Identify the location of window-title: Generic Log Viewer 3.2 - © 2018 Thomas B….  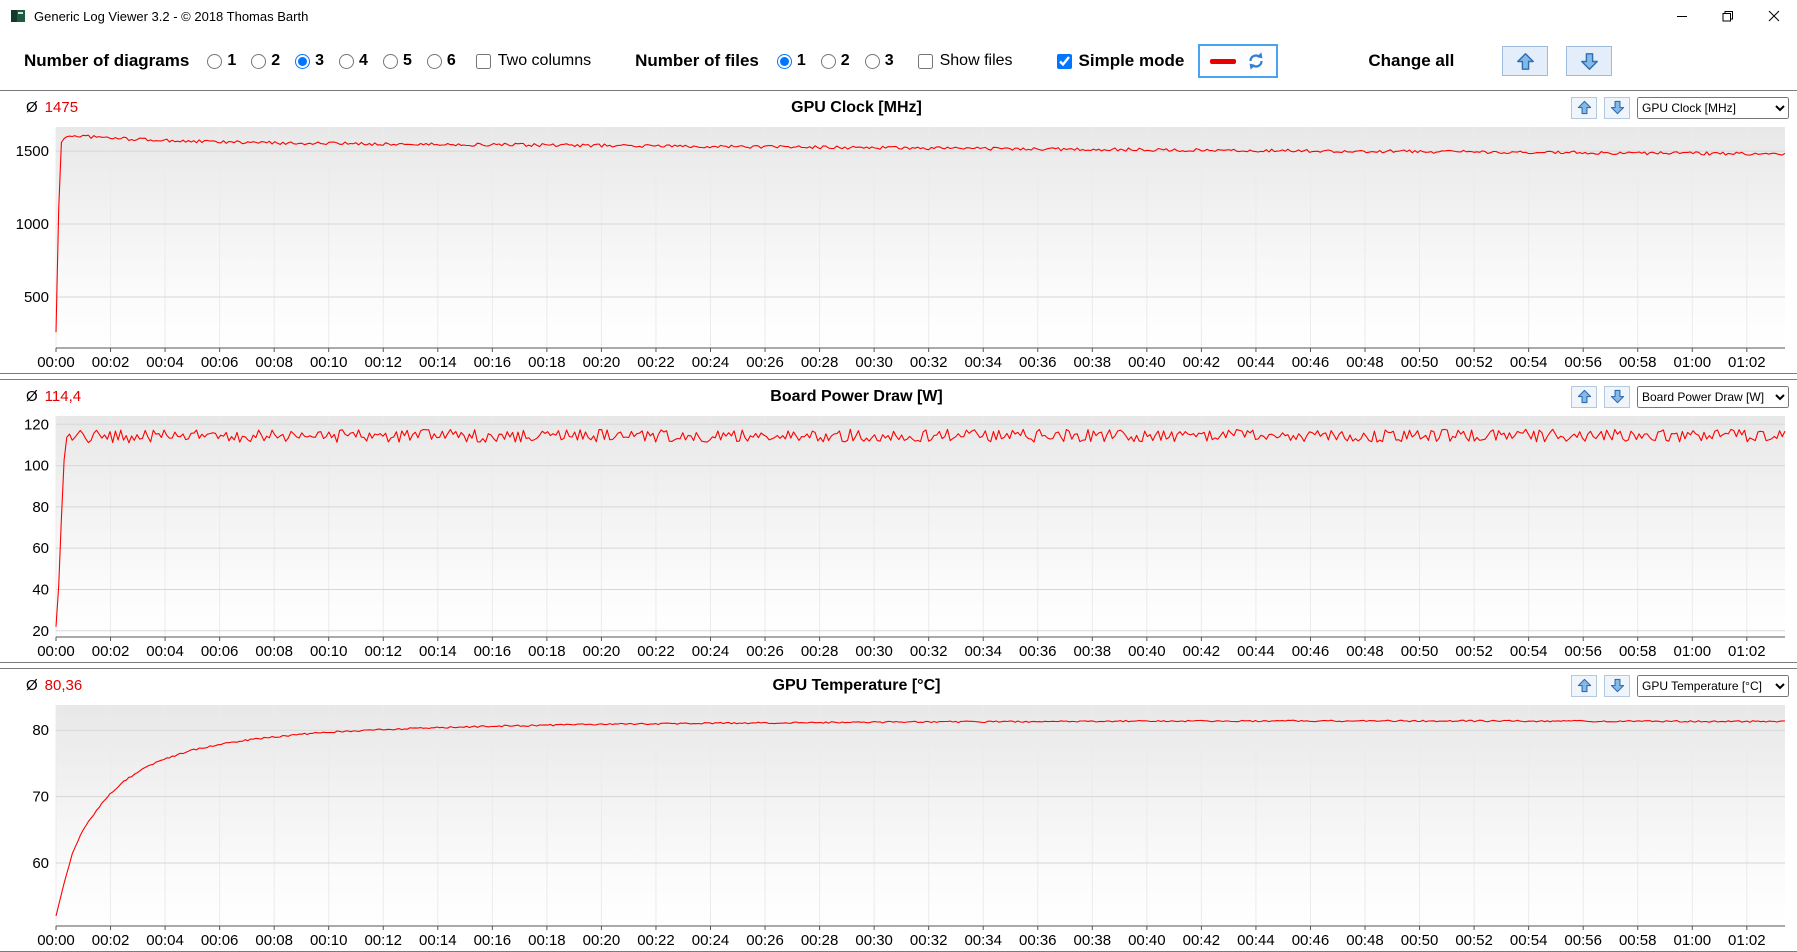
(171, 16).